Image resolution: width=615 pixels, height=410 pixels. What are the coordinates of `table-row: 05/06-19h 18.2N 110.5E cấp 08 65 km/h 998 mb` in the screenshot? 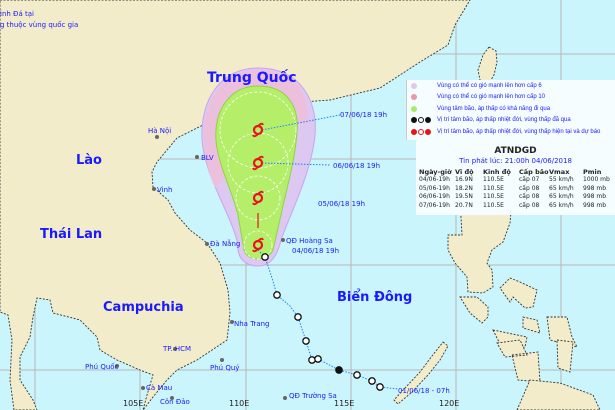 It's located at (515, 189).